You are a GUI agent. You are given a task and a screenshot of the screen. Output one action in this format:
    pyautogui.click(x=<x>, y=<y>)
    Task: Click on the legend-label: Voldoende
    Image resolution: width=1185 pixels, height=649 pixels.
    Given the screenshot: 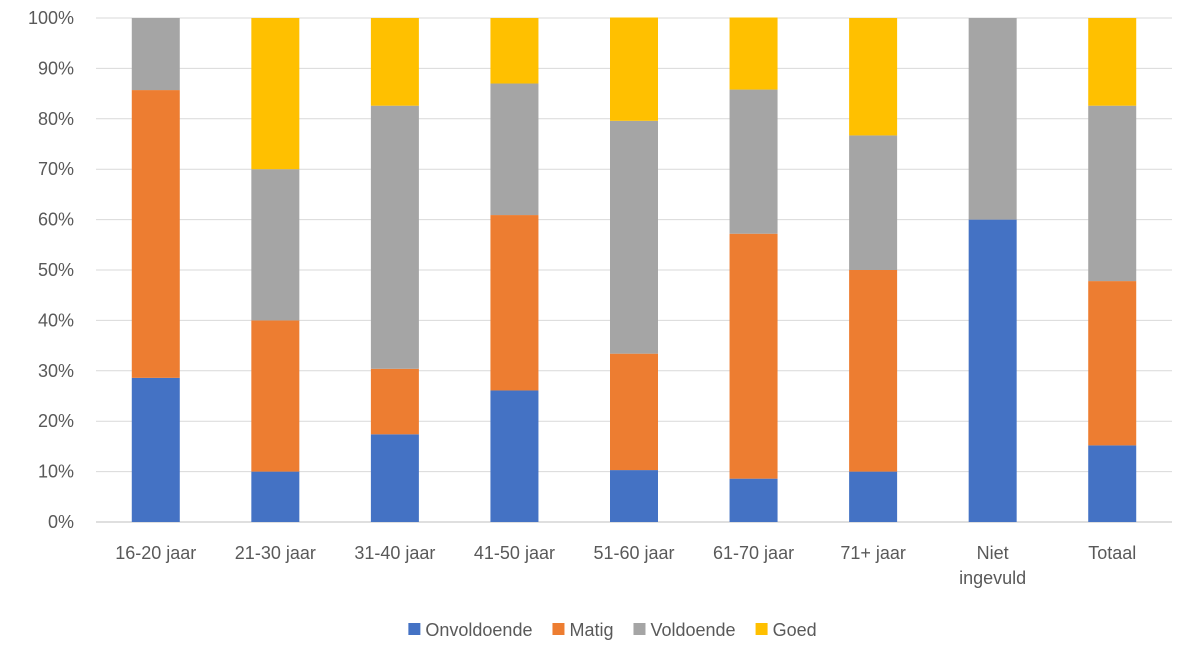 What is the action you would take?
    pyautogui.click(x=692, y=630)
    